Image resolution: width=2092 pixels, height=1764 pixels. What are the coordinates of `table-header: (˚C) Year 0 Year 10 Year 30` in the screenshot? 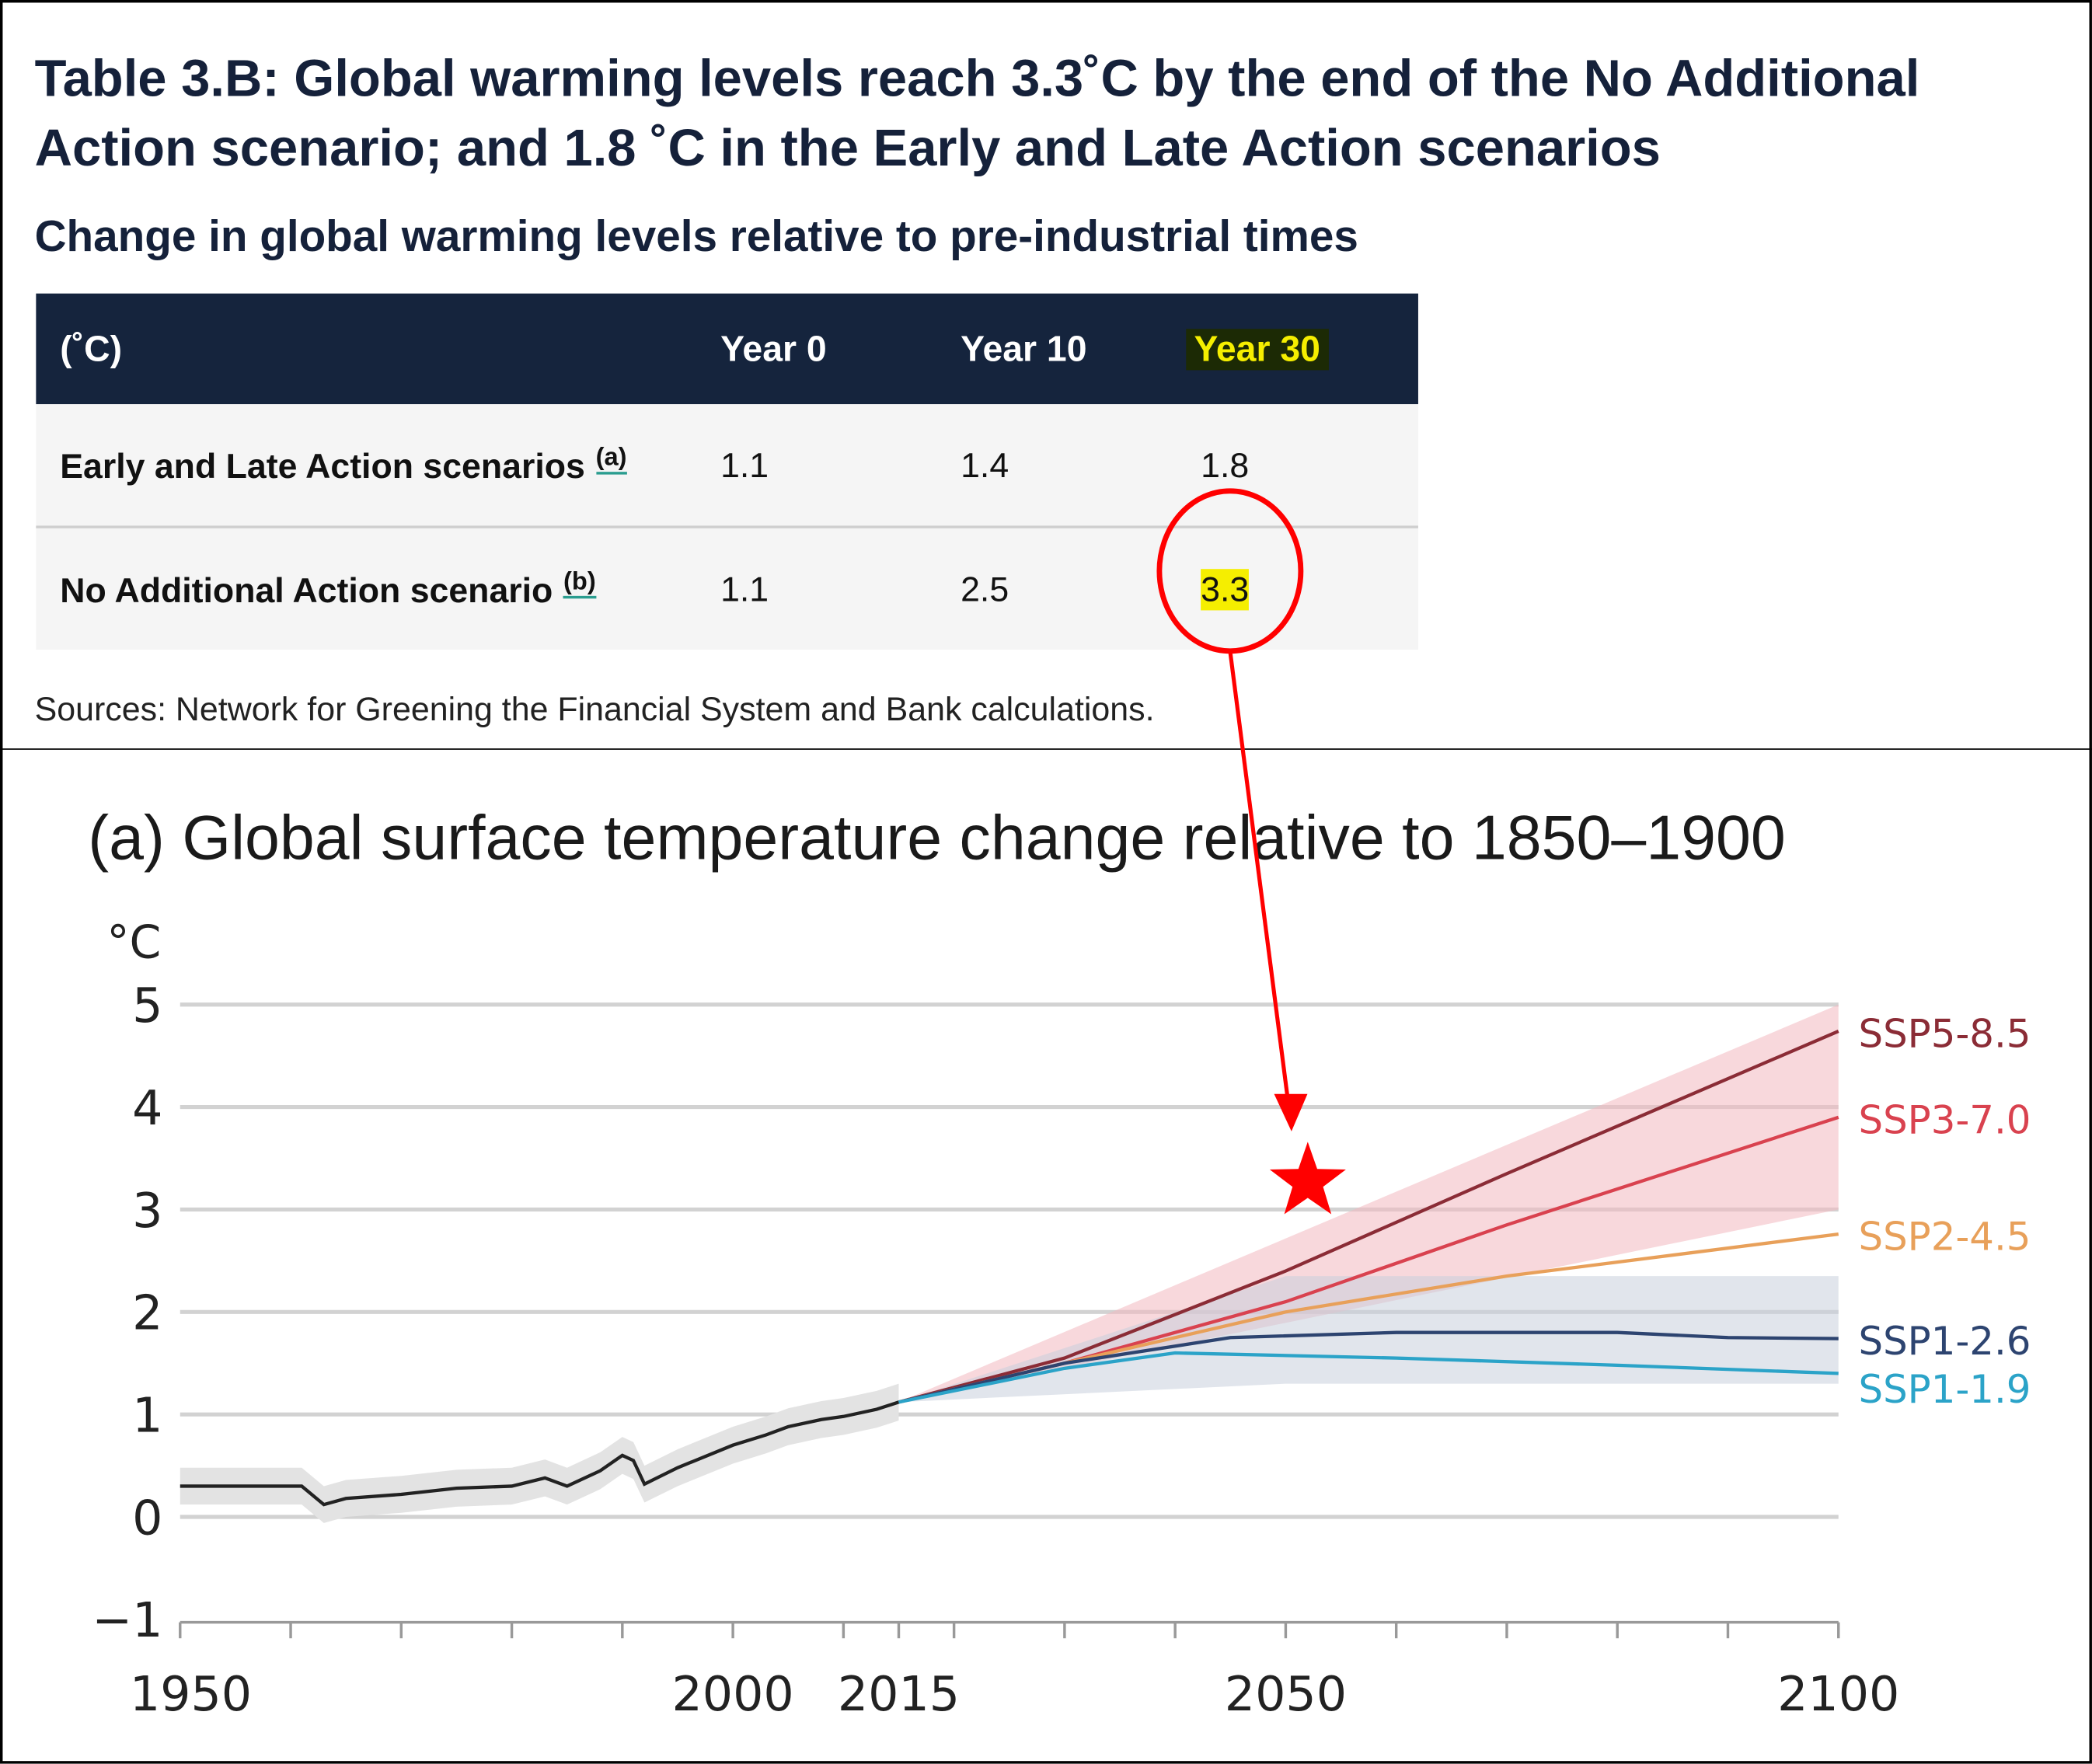 It's located at (727, 349).